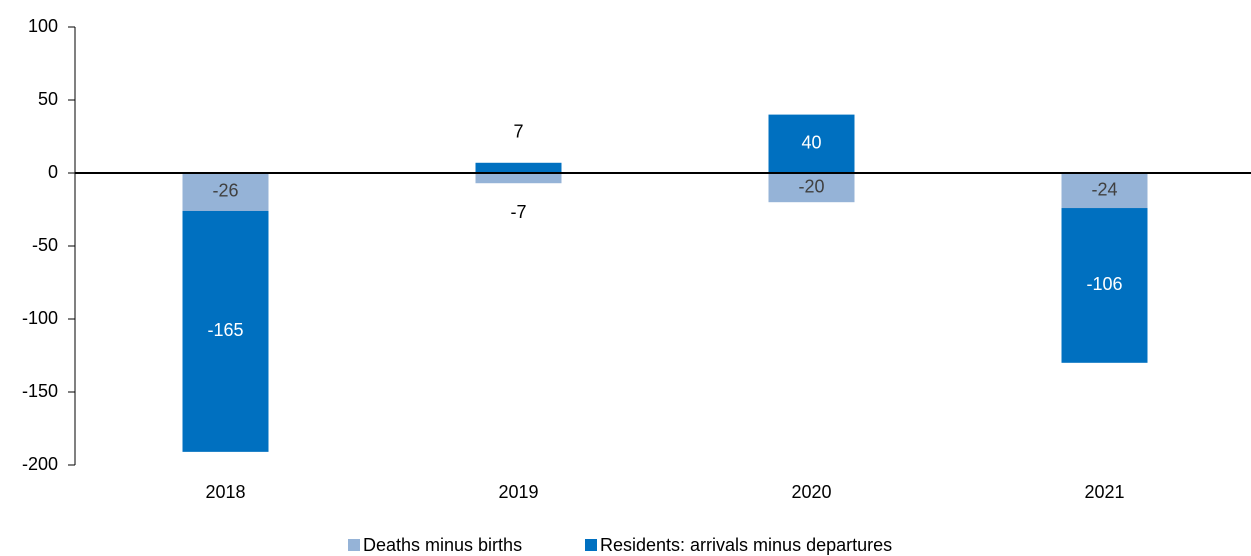 The width and height of the screenshot is (1251, 556). I want to click on data-label: -20, so click(811, 186).